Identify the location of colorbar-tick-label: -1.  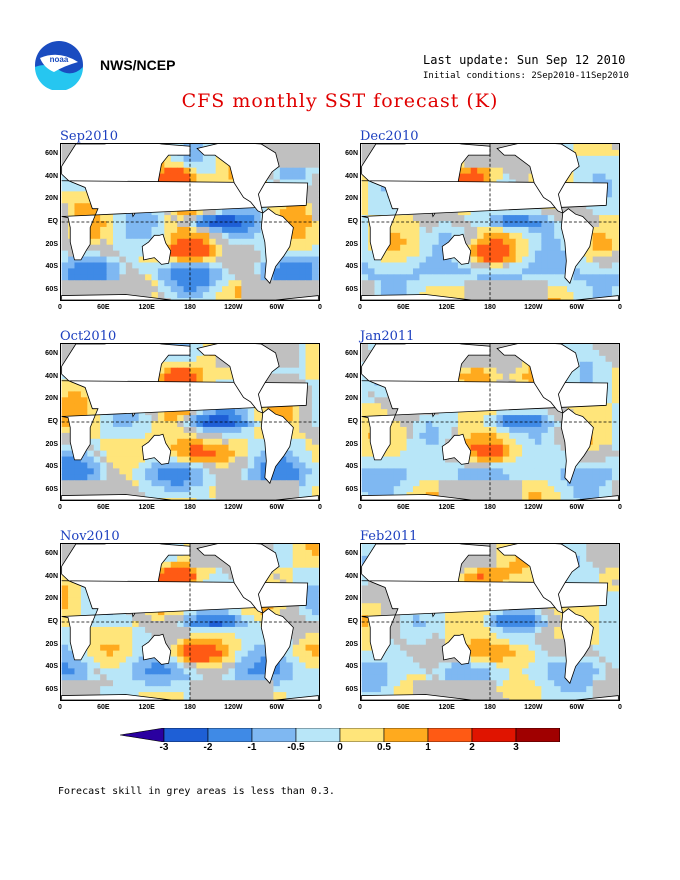
(252, 747).